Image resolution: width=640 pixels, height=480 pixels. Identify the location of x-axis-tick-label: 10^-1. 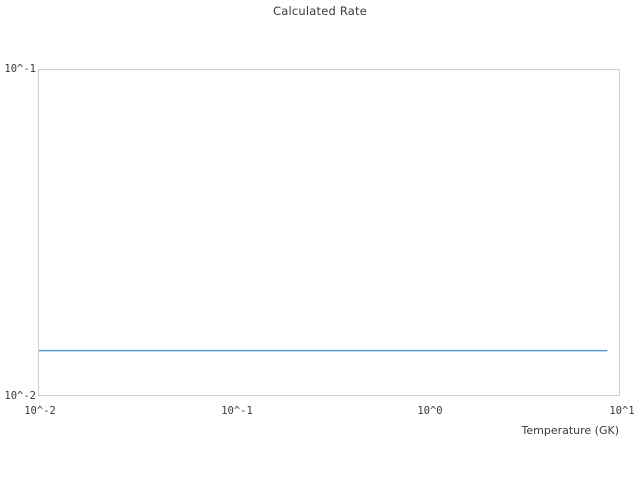
(237, 411).